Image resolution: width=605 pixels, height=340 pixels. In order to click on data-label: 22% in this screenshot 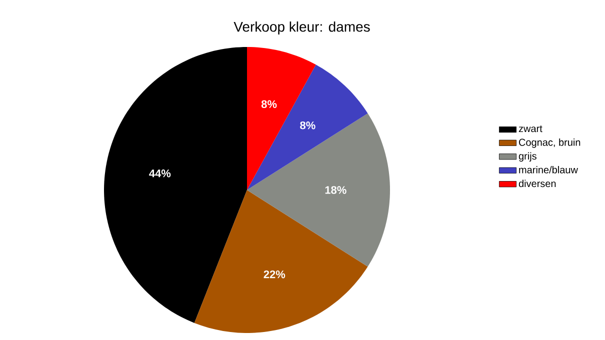, I will do `click(275, 274)`.